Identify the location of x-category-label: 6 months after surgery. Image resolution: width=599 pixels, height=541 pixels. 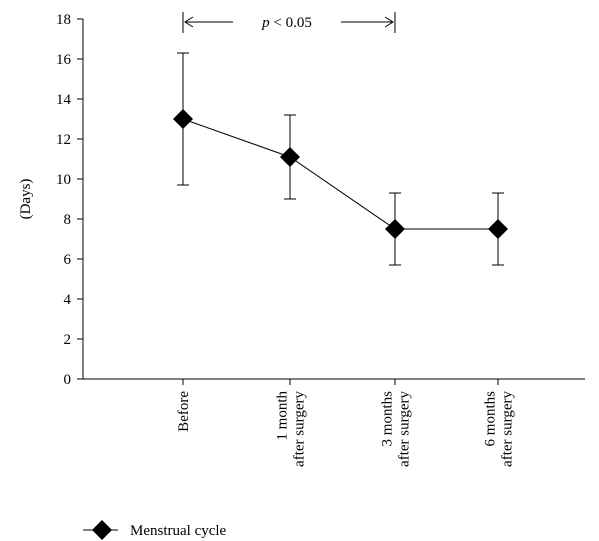
(499, 429).